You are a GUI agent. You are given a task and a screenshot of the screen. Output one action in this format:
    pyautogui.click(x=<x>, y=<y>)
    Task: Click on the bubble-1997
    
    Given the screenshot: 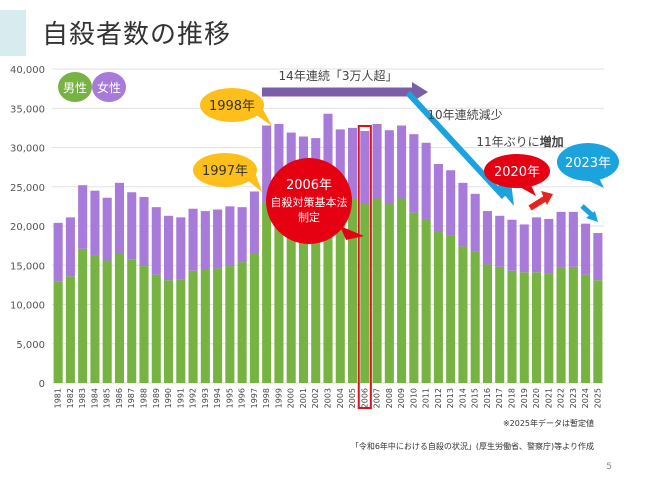 What is the action you would take?
    pyautogui.click(x=225, y=170)
    